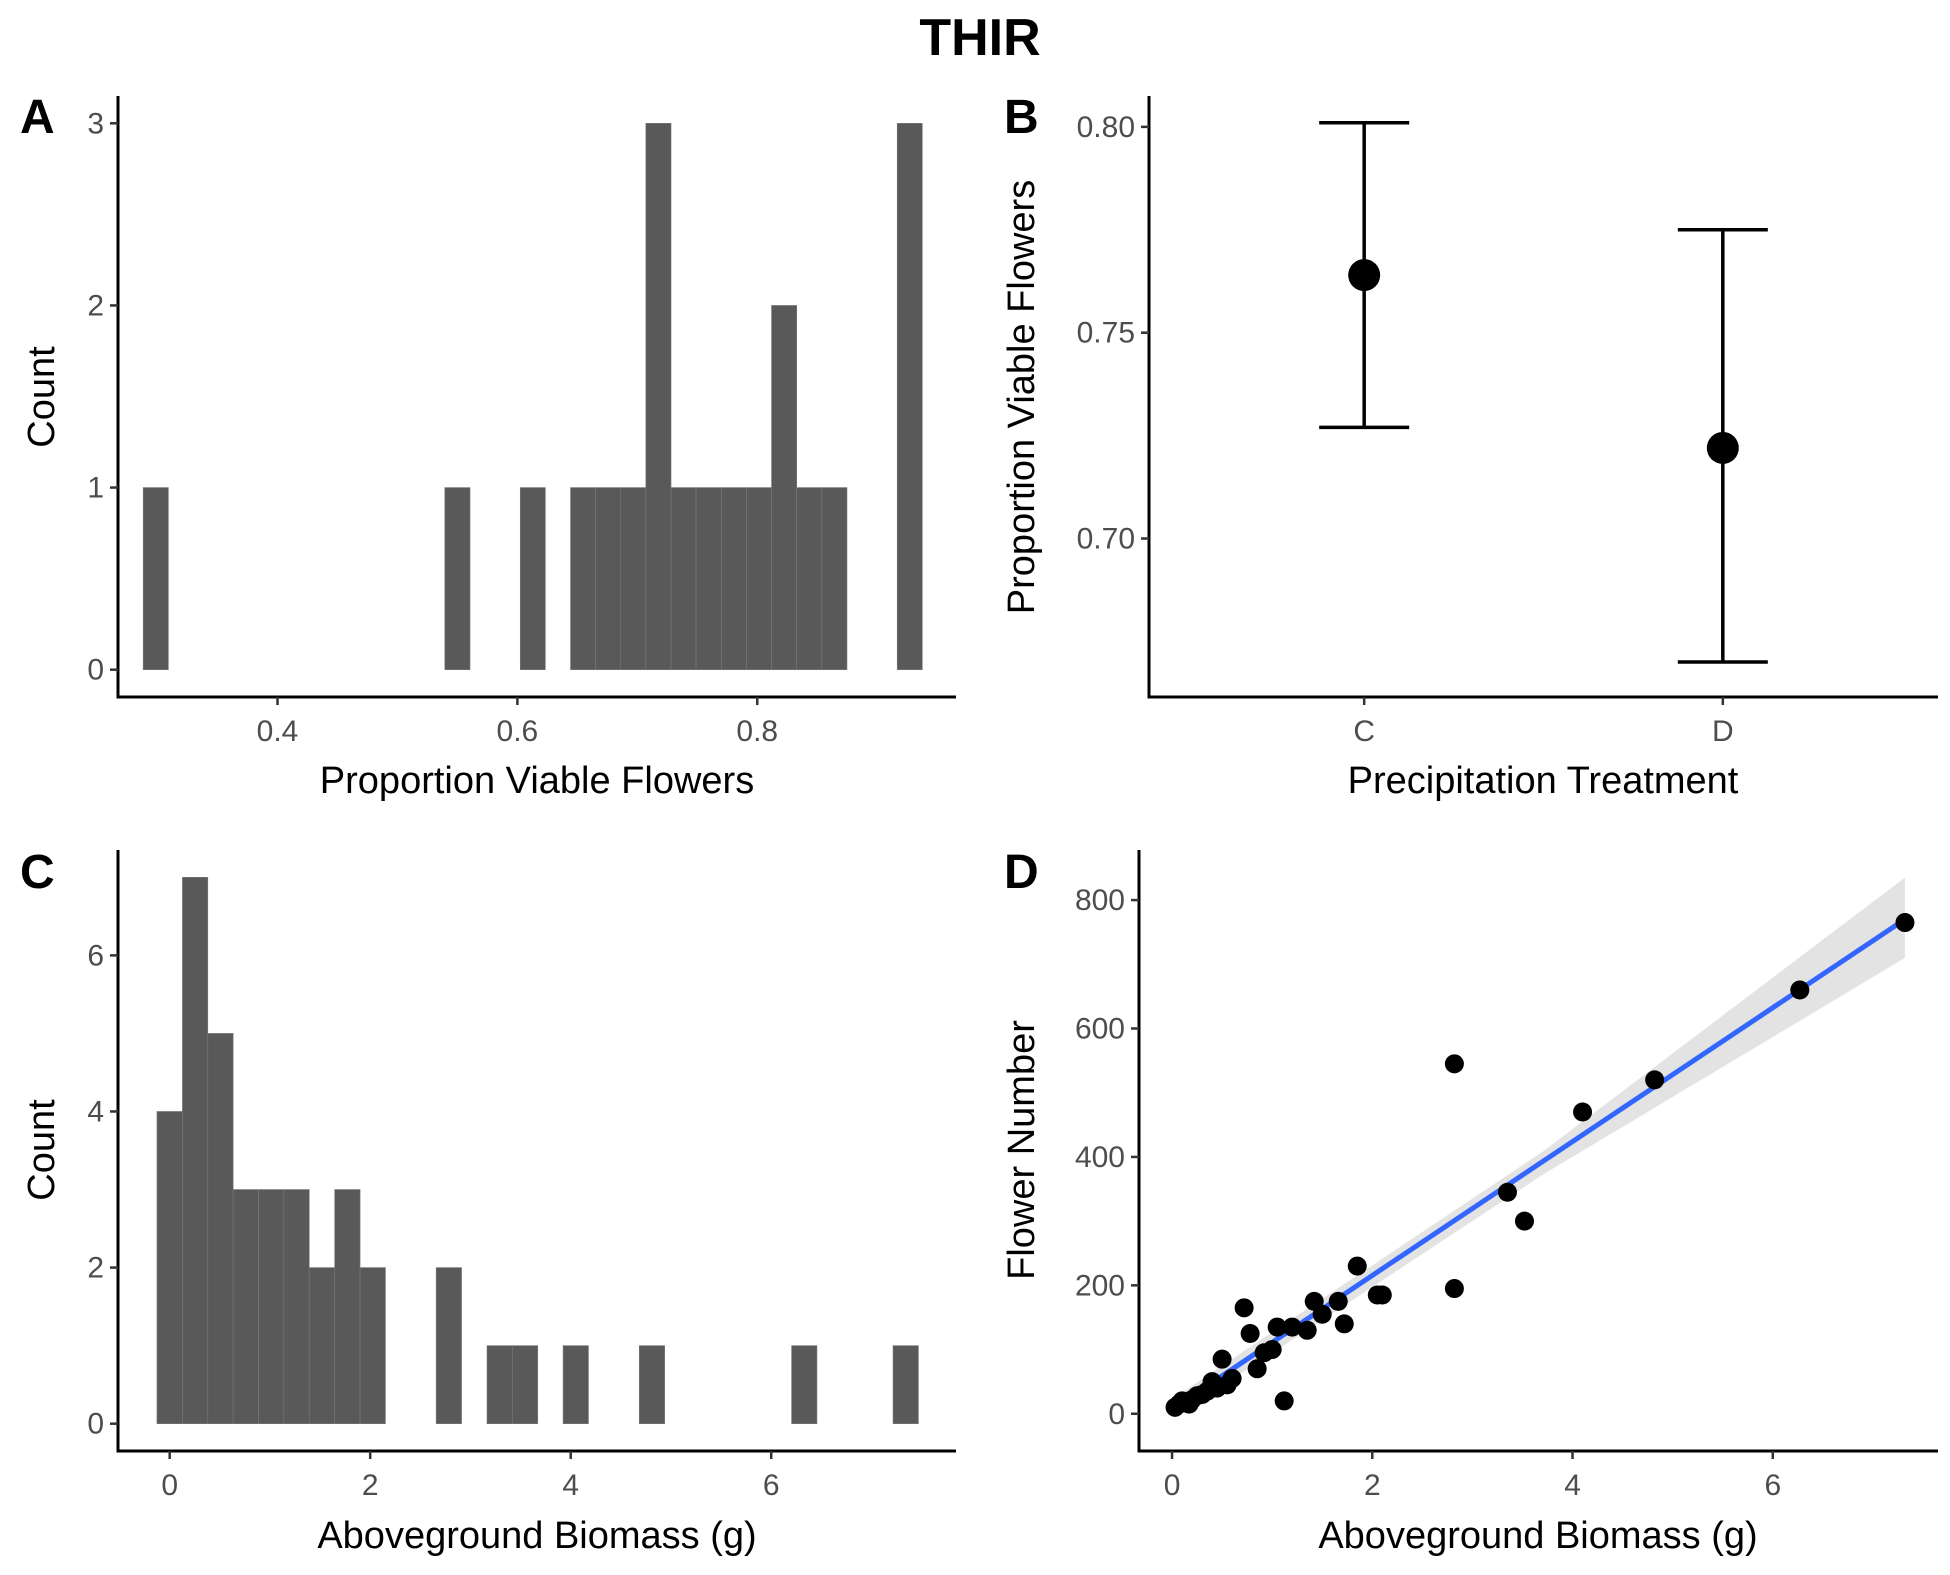  I want to click on error-bars, so click(1543, 392).